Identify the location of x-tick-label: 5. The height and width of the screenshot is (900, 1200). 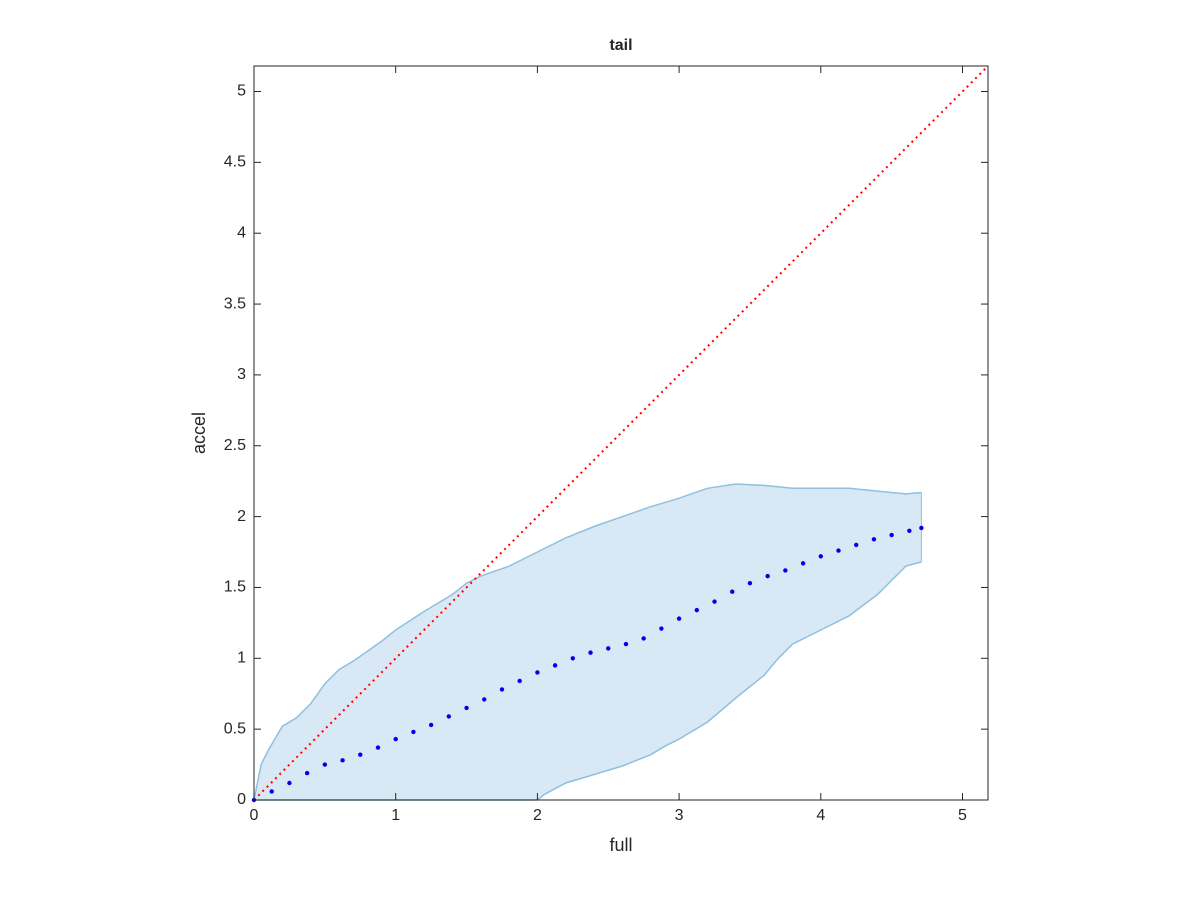
(962, 815).